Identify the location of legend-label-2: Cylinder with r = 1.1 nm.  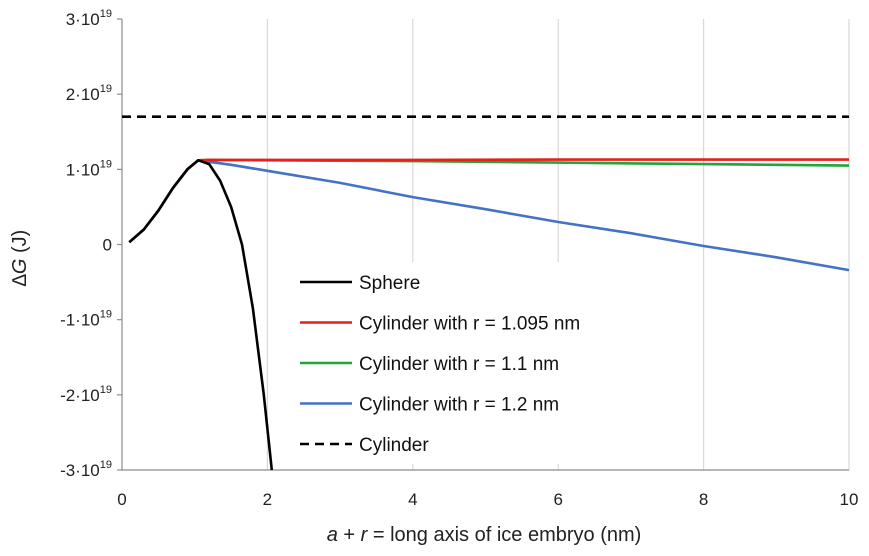
(459, 364).